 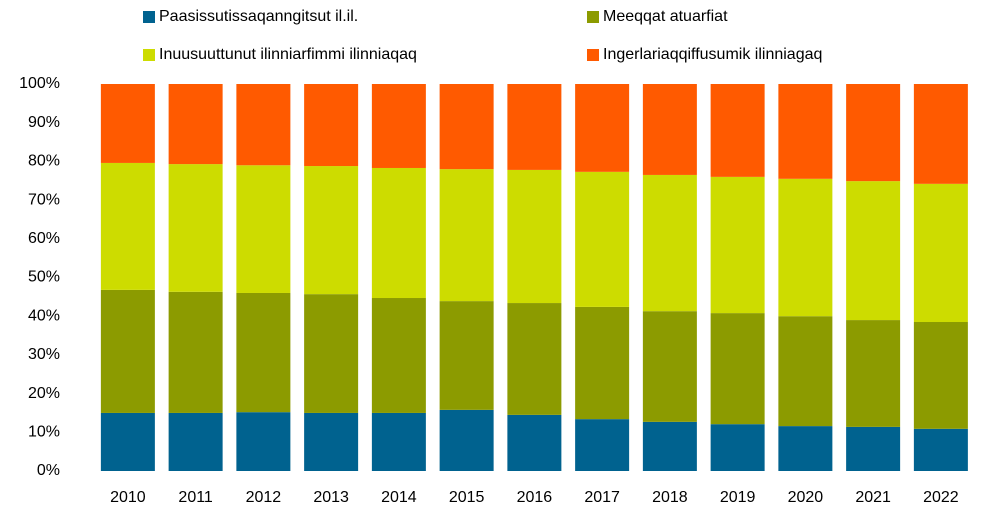 What do you see at coordinates (873, 497) in the screenshot?
I see `x-tick-label: 2021` at bounding box center [873, 497].